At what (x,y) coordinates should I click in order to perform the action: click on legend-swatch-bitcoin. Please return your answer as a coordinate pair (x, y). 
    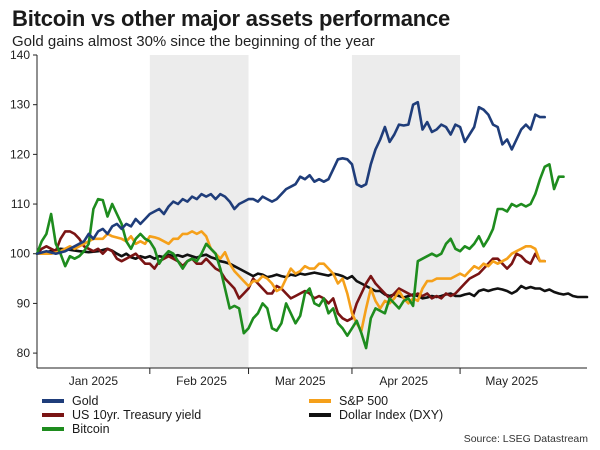
    Looking at the image, I should click on (53, 429).